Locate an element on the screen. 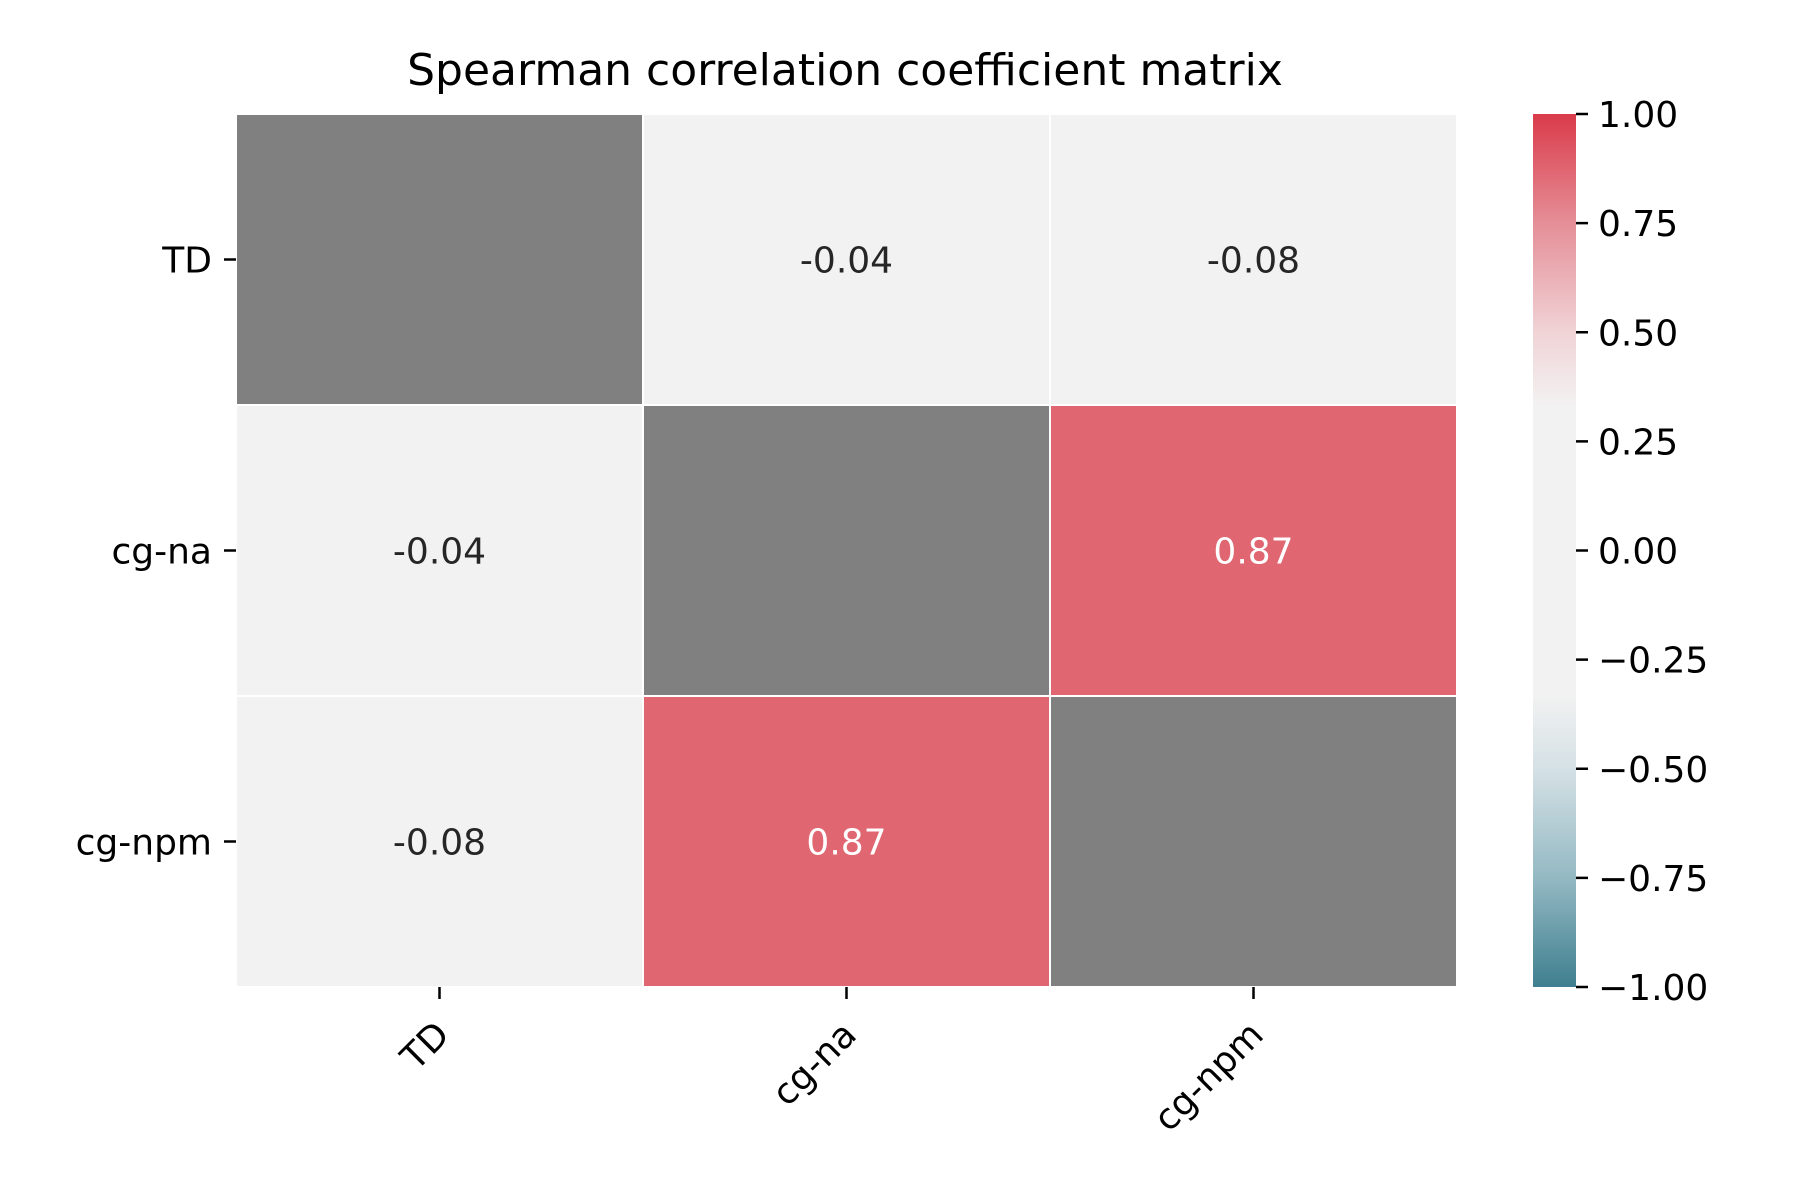 Image resolution: width=1800 pixels, height=1200 pixels. colorbar-tick-label: −0.75 is located at coordinates (1653, 879).